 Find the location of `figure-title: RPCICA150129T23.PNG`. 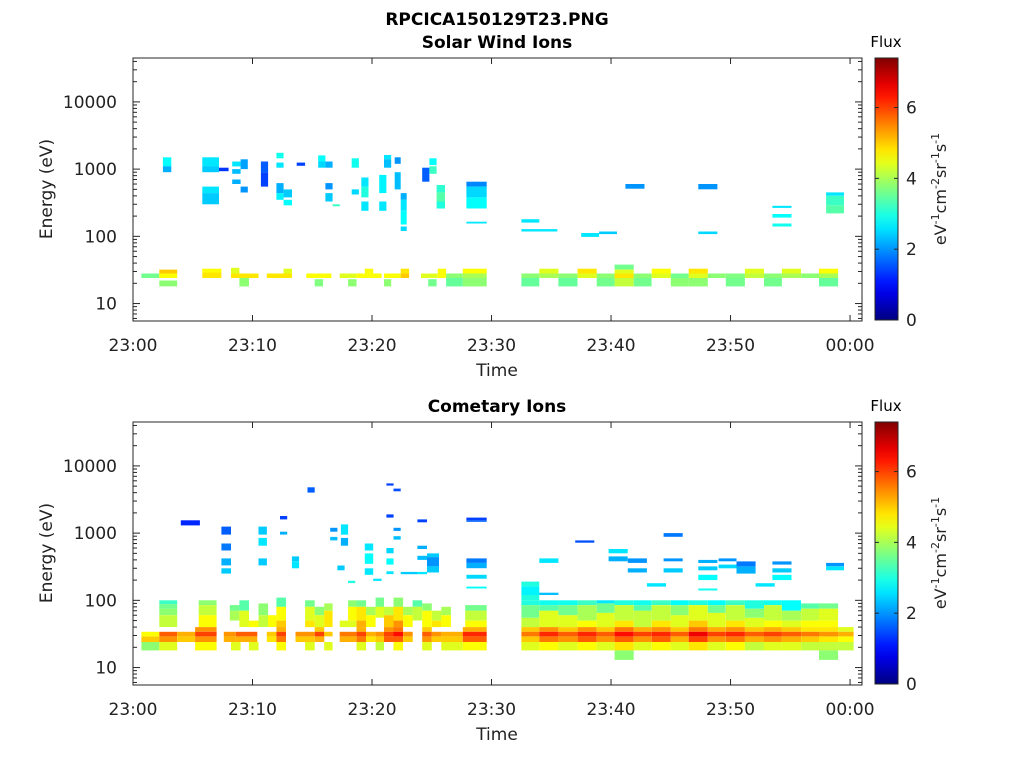

figure-title: RPCICA150129T23.PNG is located at coordinates (496, 20).